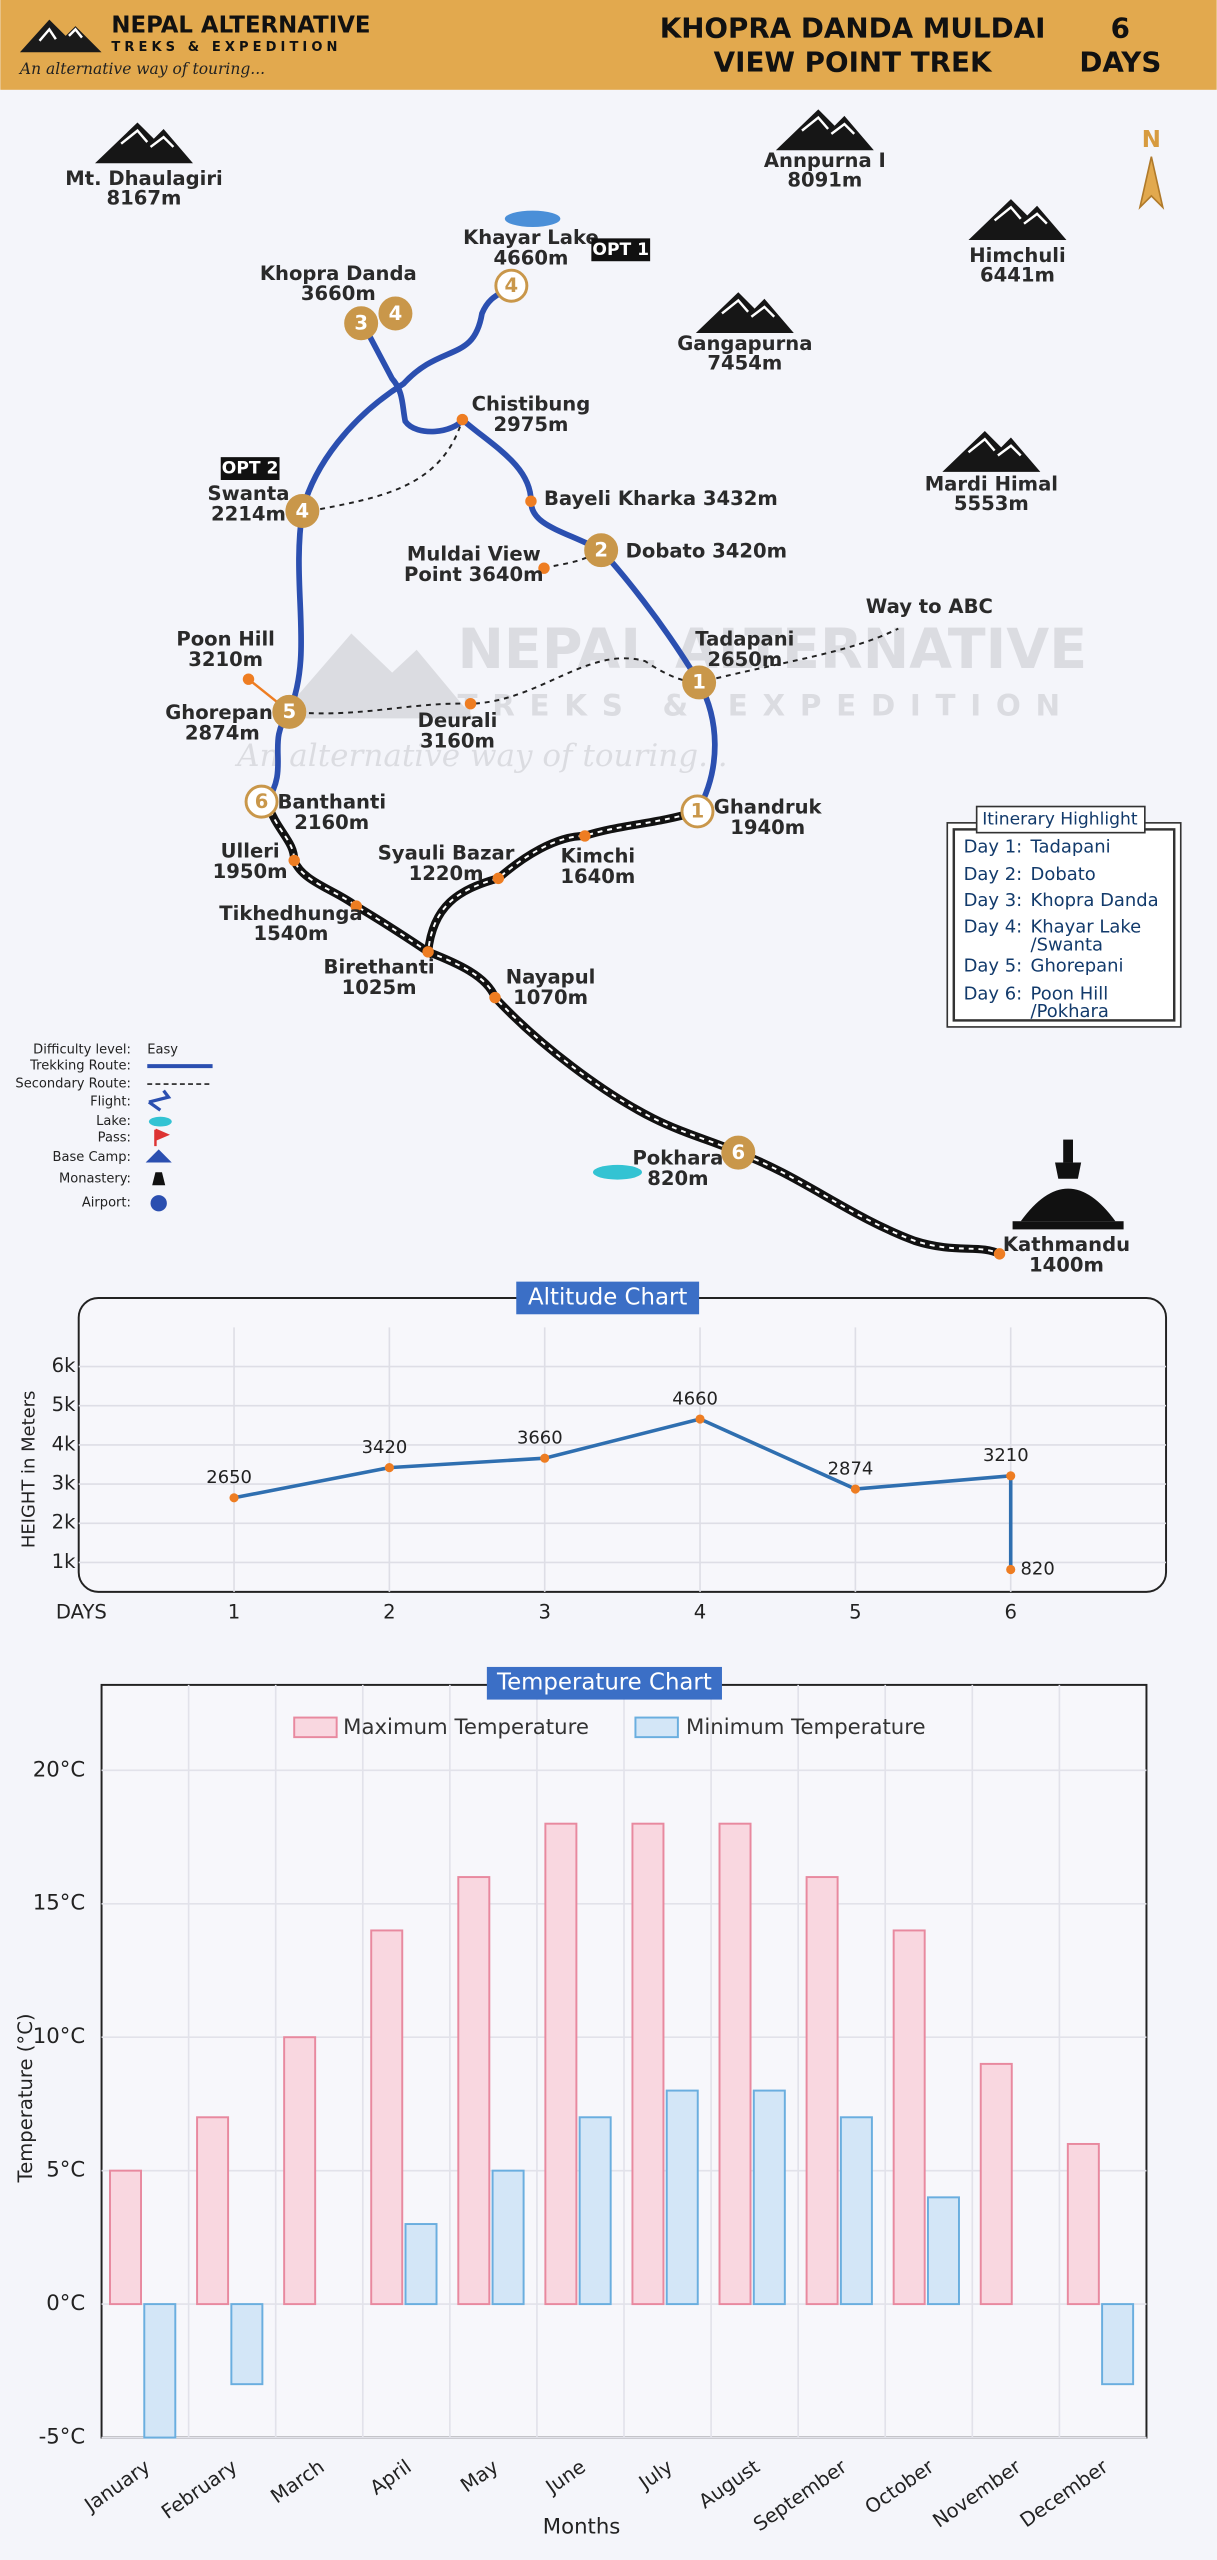 The height and width of the screenshot is (2560, 1217). What do you see at coordinates (768, 807) in the screenshot?
I see `place-label: Ghandruk` at bounding box center [768, 807].